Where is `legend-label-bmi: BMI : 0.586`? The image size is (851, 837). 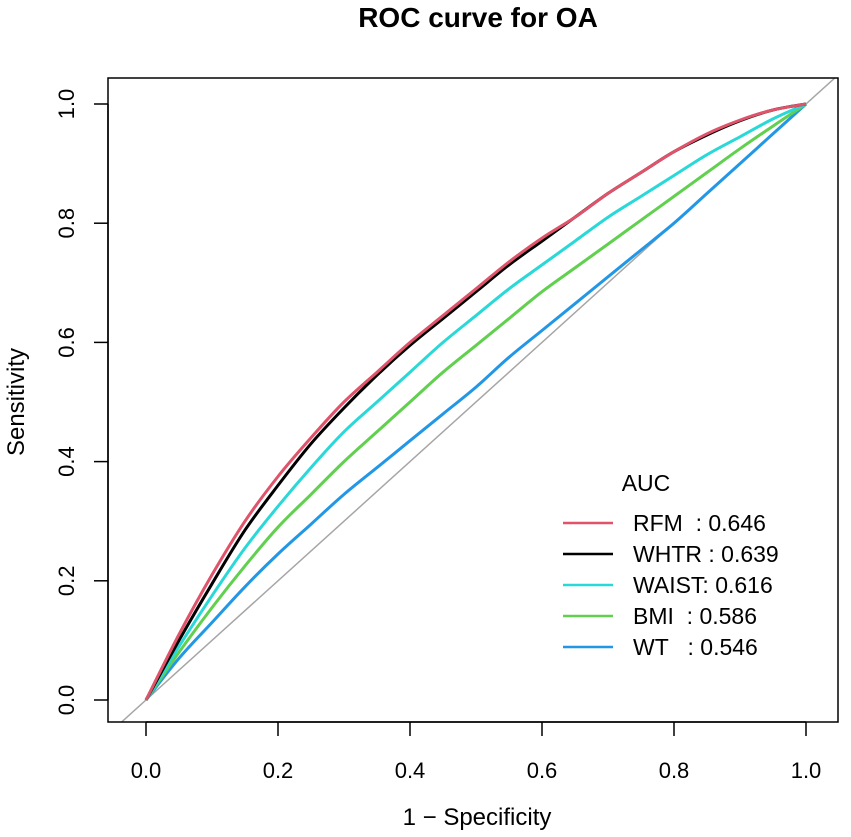
legend-label-bmi: BMI : 0.586 is located at coordinates (695, 616).